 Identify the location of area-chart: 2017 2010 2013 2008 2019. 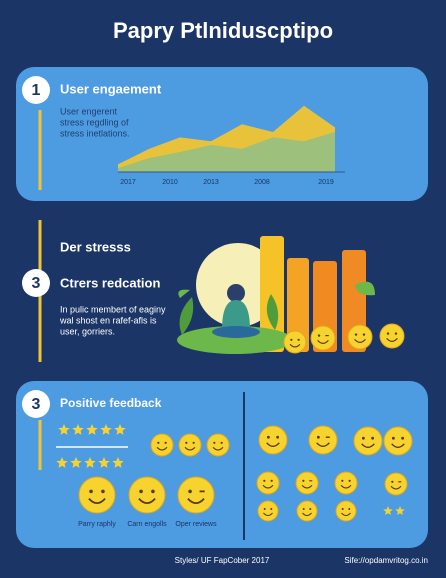
(231, 145).